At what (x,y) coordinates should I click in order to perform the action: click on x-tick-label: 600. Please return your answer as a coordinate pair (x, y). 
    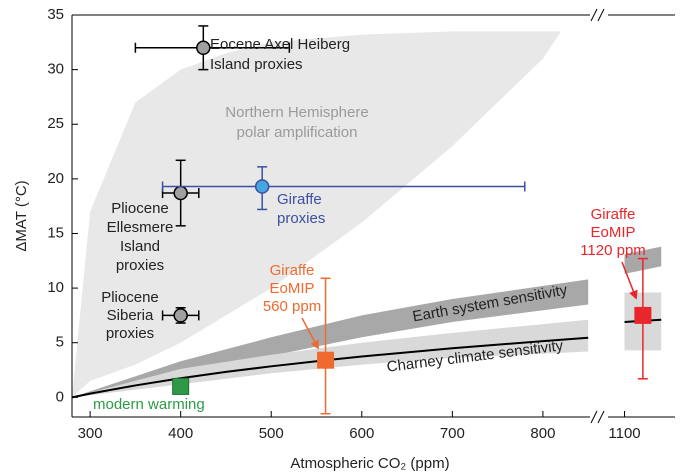
    Looking at the image, I should click on (361, 433).